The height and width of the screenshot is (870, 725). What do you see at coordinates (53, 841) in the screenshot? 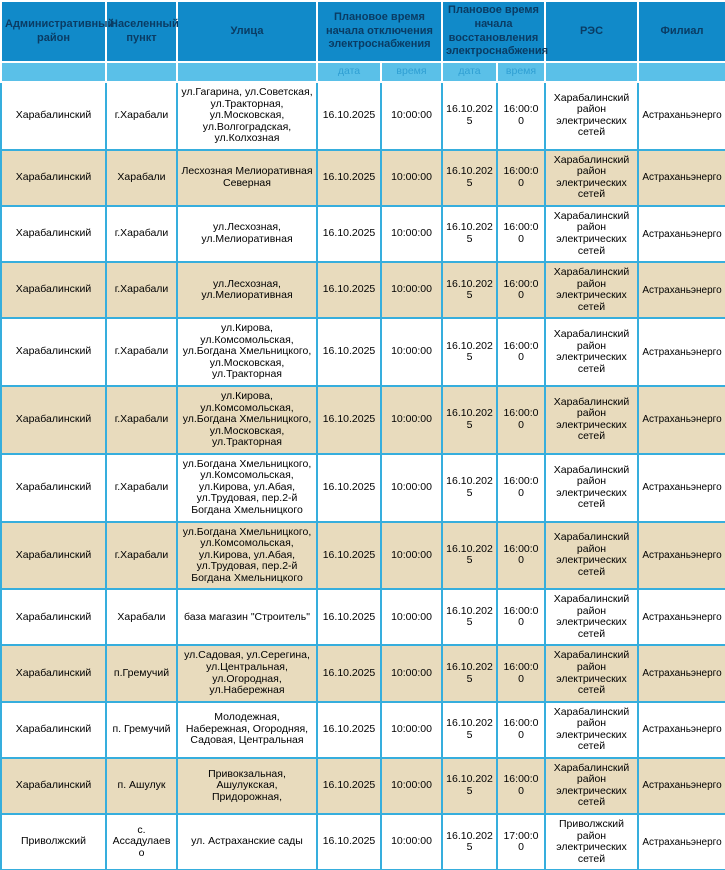
I see `cell-district: Приволжский` at bounding box center [53, 841].